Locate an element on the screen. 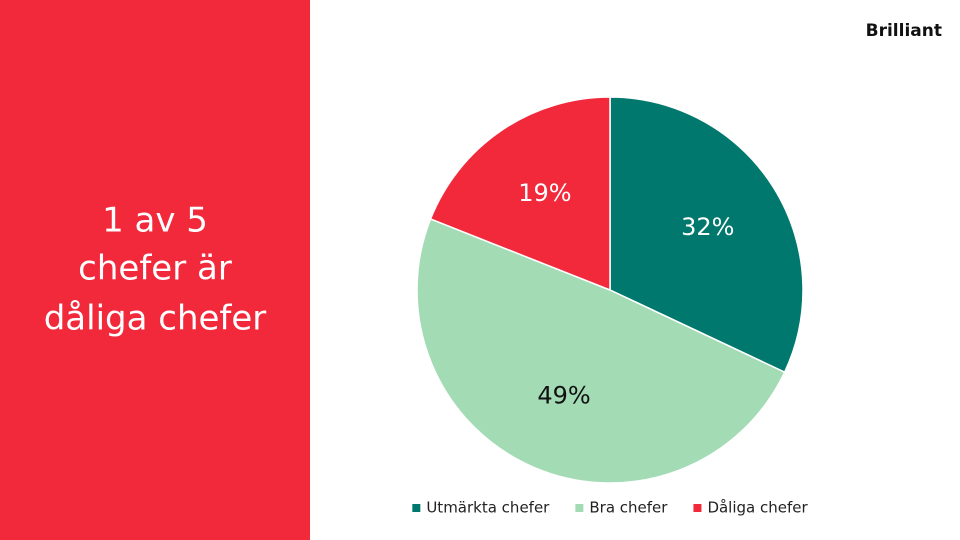 This screenshot has height=540, width=960. data-label: 49% is located at coordinates (563, 395).